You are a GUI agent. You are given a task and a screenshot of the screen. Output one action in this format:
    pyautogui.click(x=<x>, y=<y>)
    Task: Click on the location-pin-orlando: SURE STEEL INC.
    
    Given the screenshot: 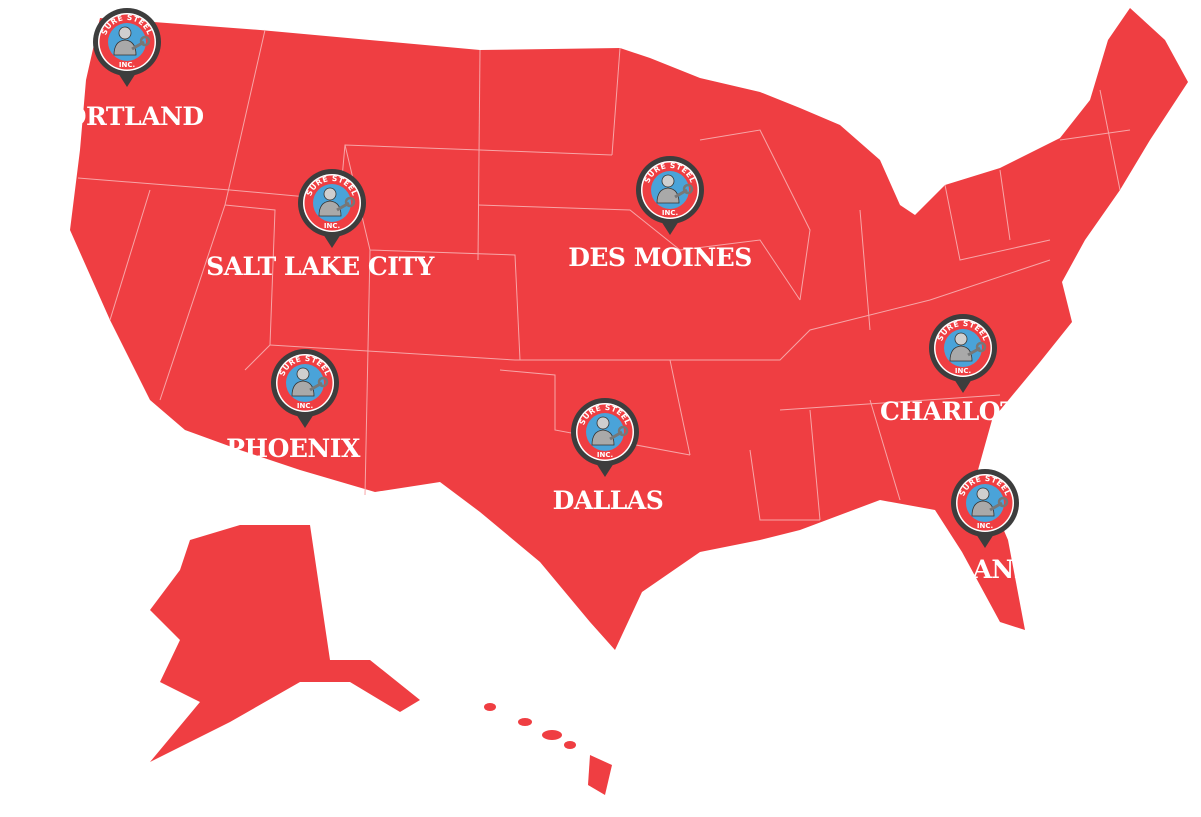 What is the action you would take?
    pyautogui.click(x=985, y=509)
    